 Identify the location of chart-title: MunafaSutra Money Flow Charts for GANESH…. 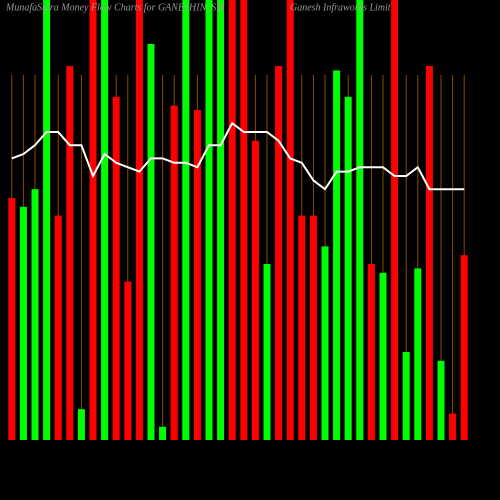
(115, 7).